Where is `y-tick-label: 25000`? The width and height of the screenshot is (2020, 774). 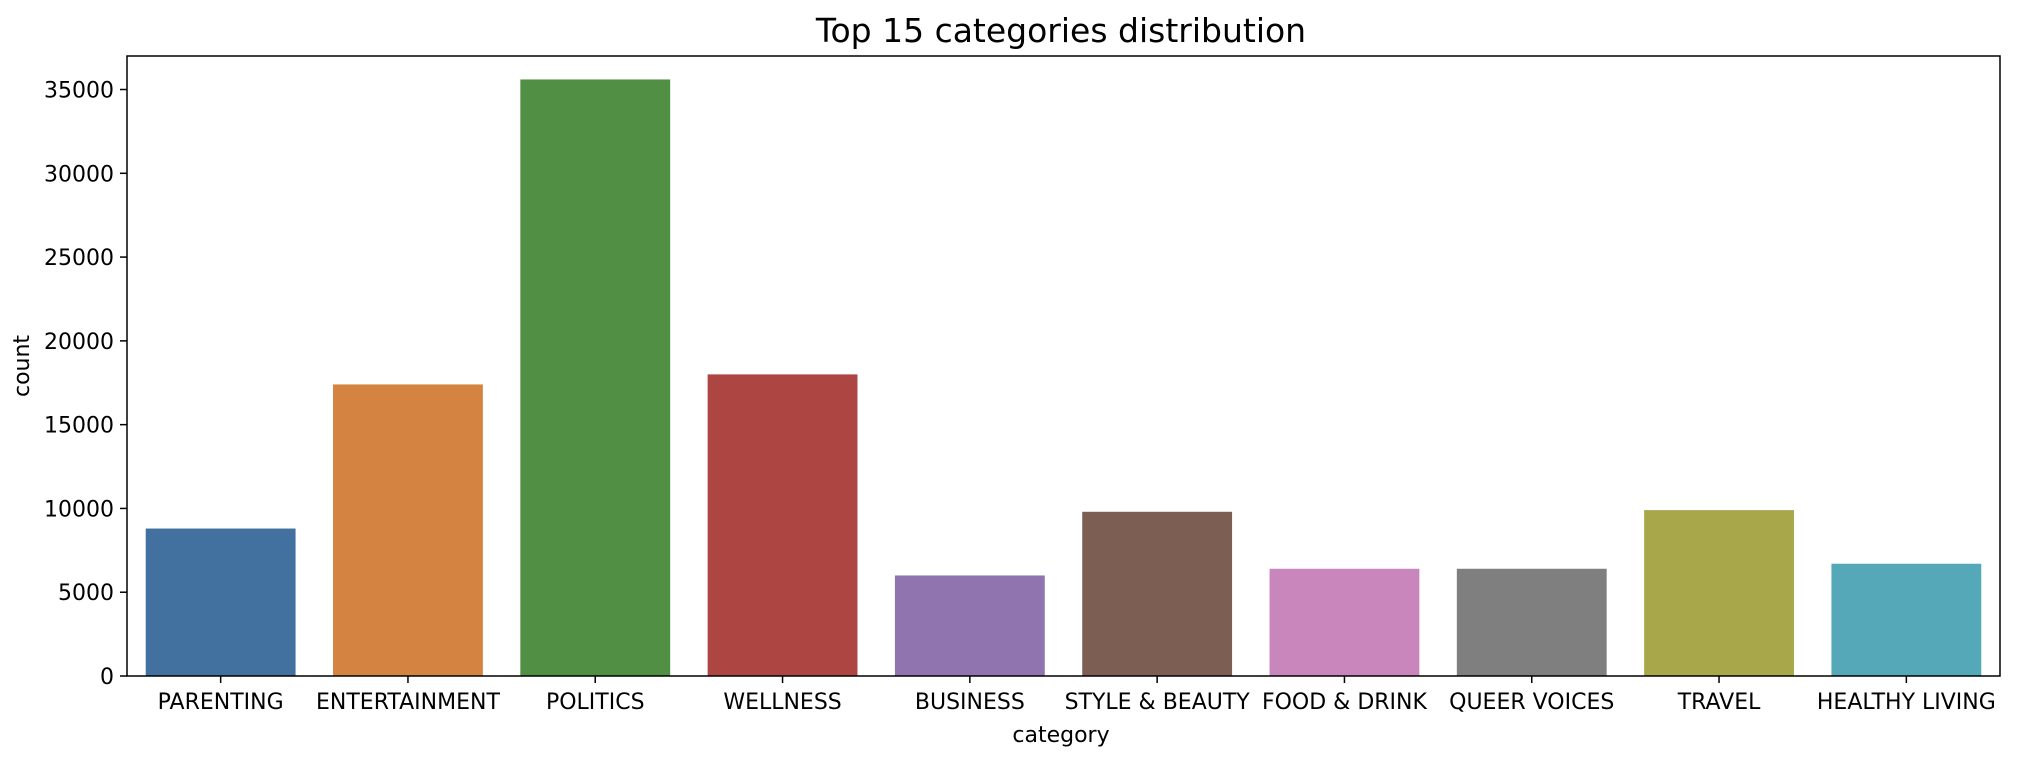 y-tick-label: 25000 is located at coordinates (79, 258).